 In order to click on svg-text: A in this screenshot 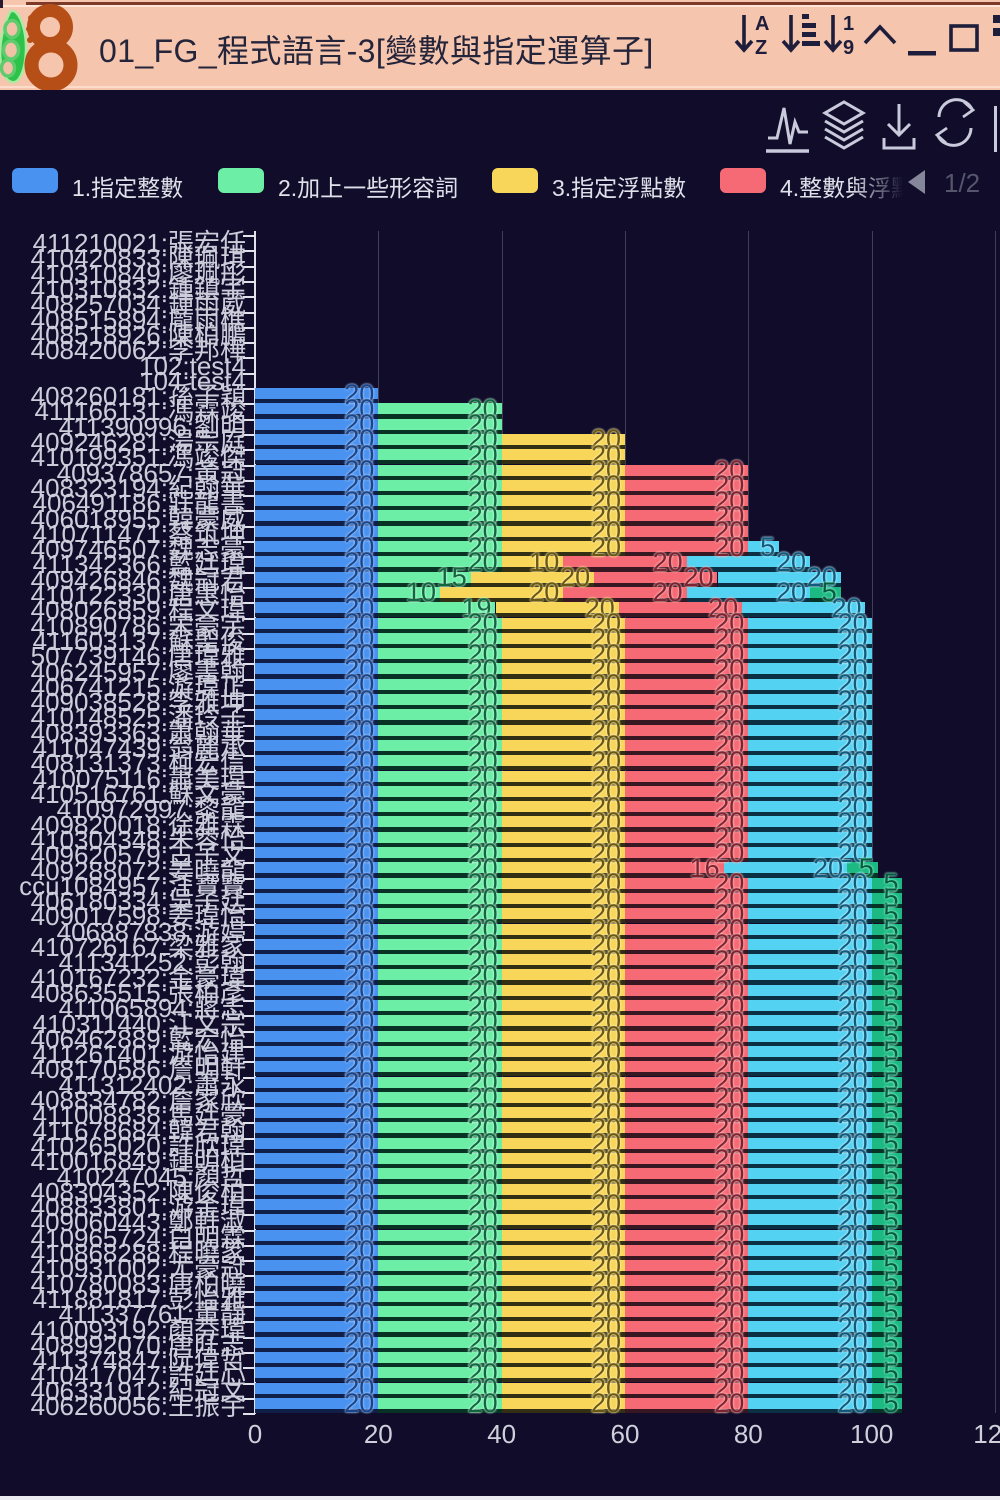, I will do `click(762, 24)`.